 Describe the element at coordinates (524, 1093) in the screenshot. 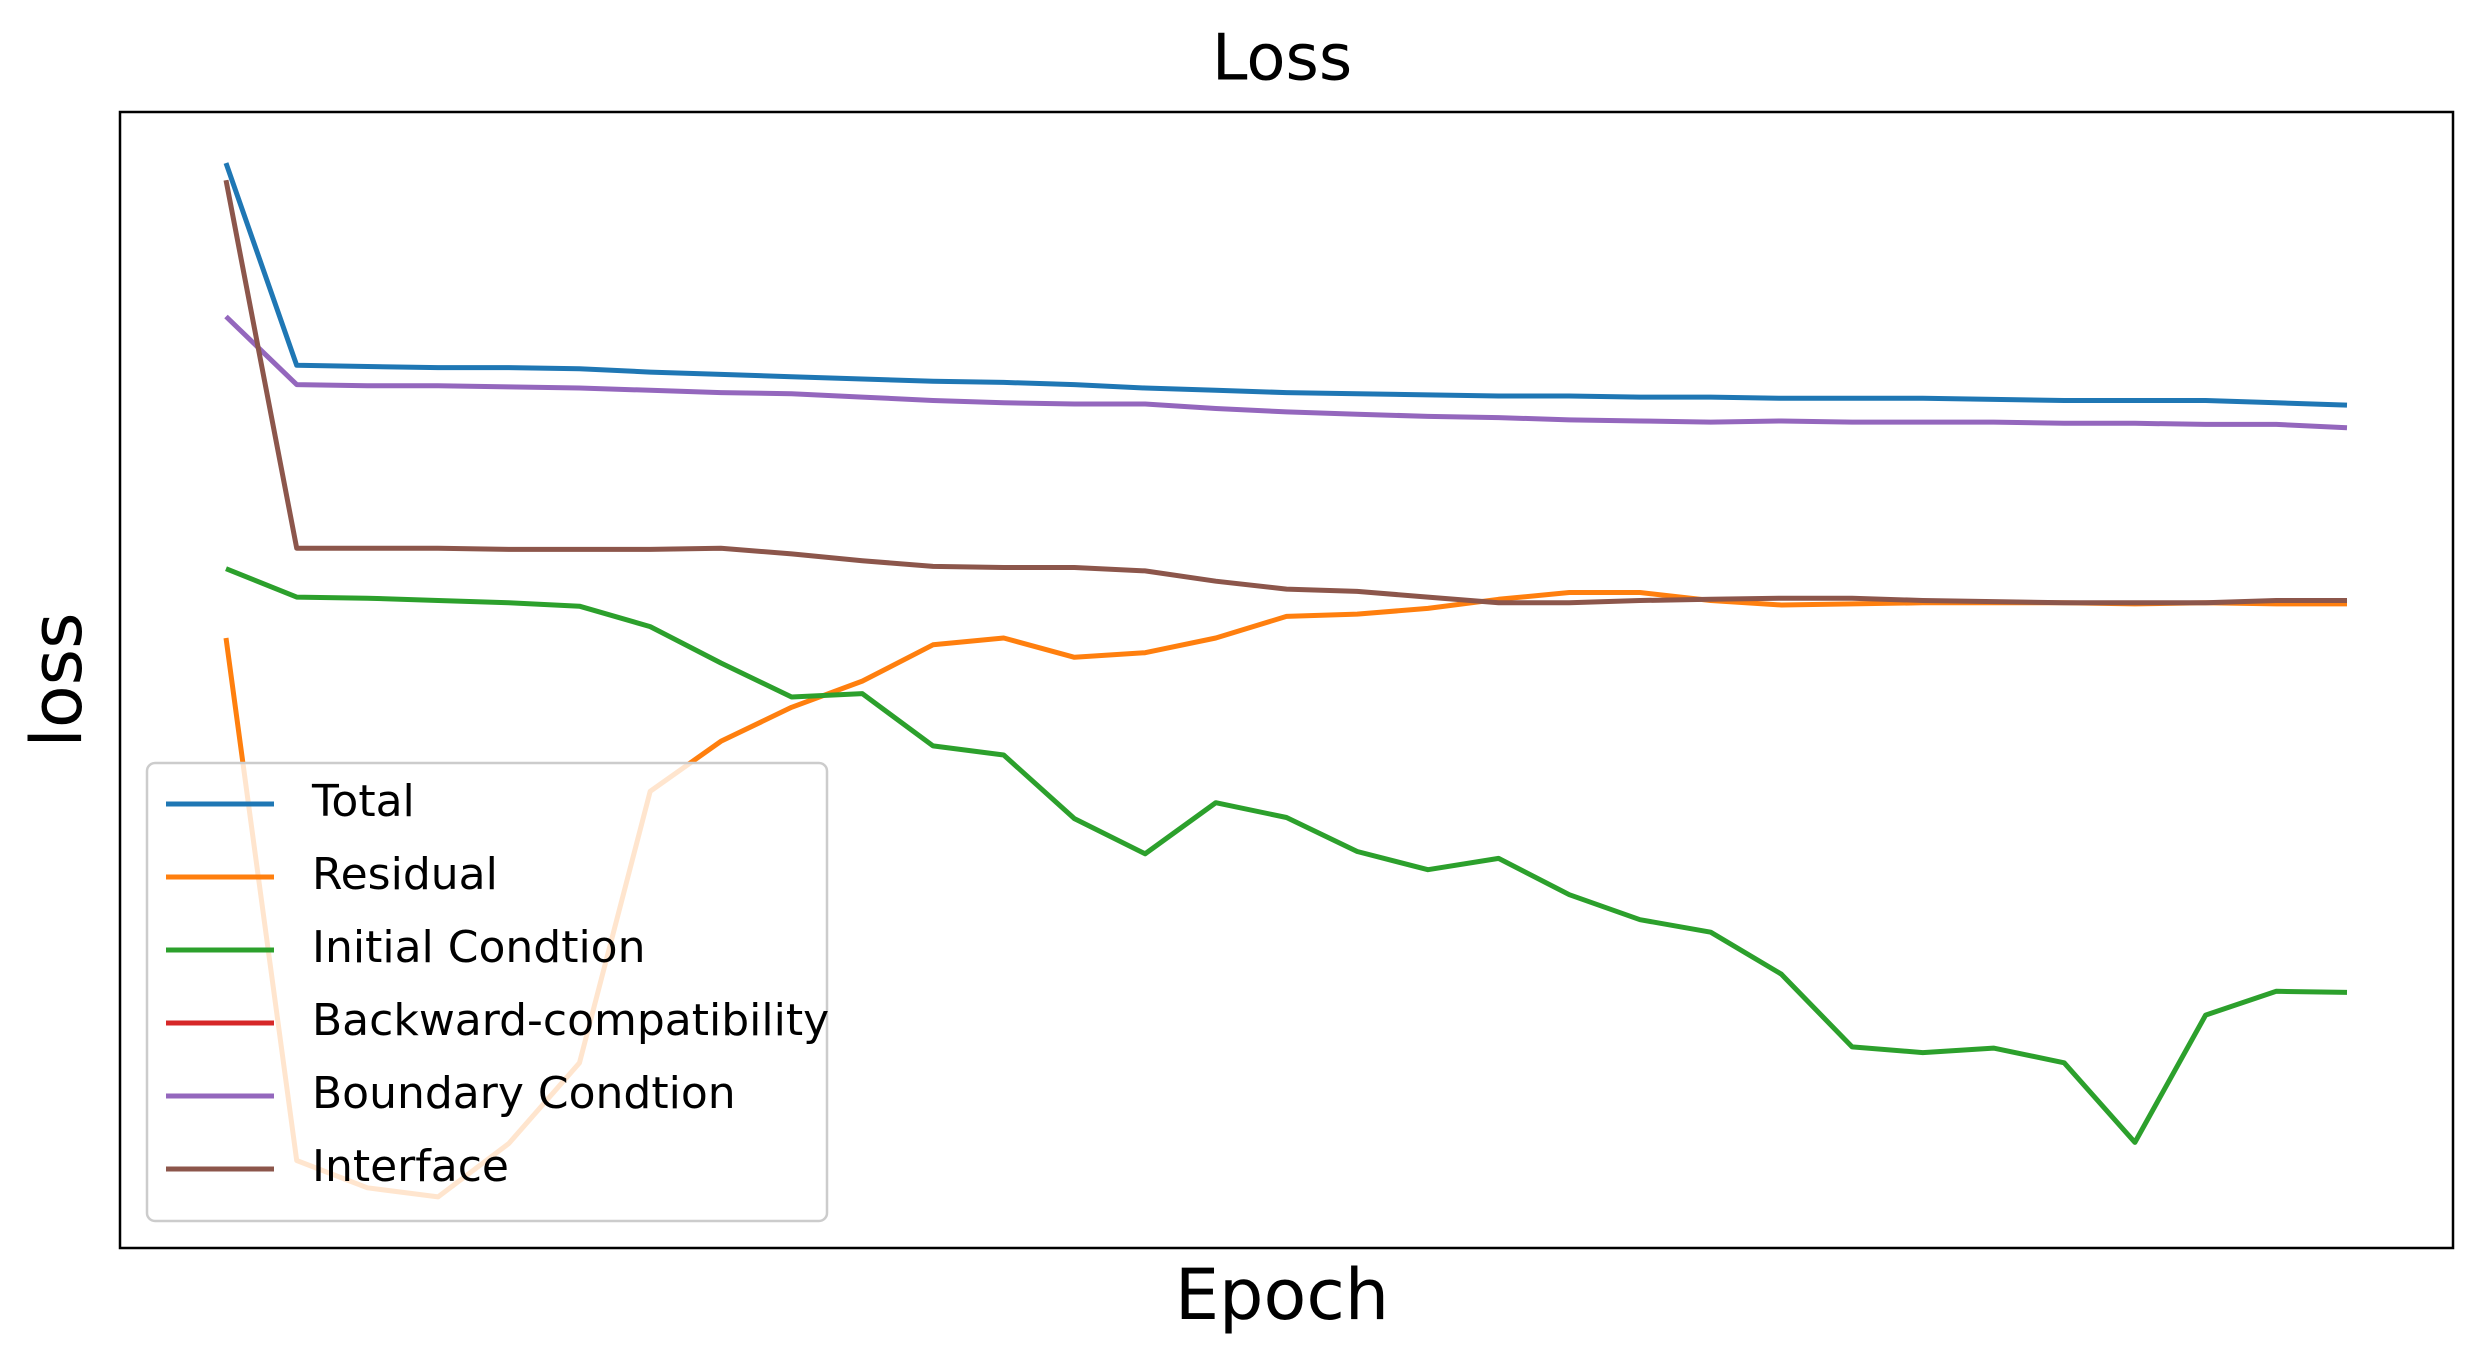

I see `legend-label: Boundary Condtion` at that location.